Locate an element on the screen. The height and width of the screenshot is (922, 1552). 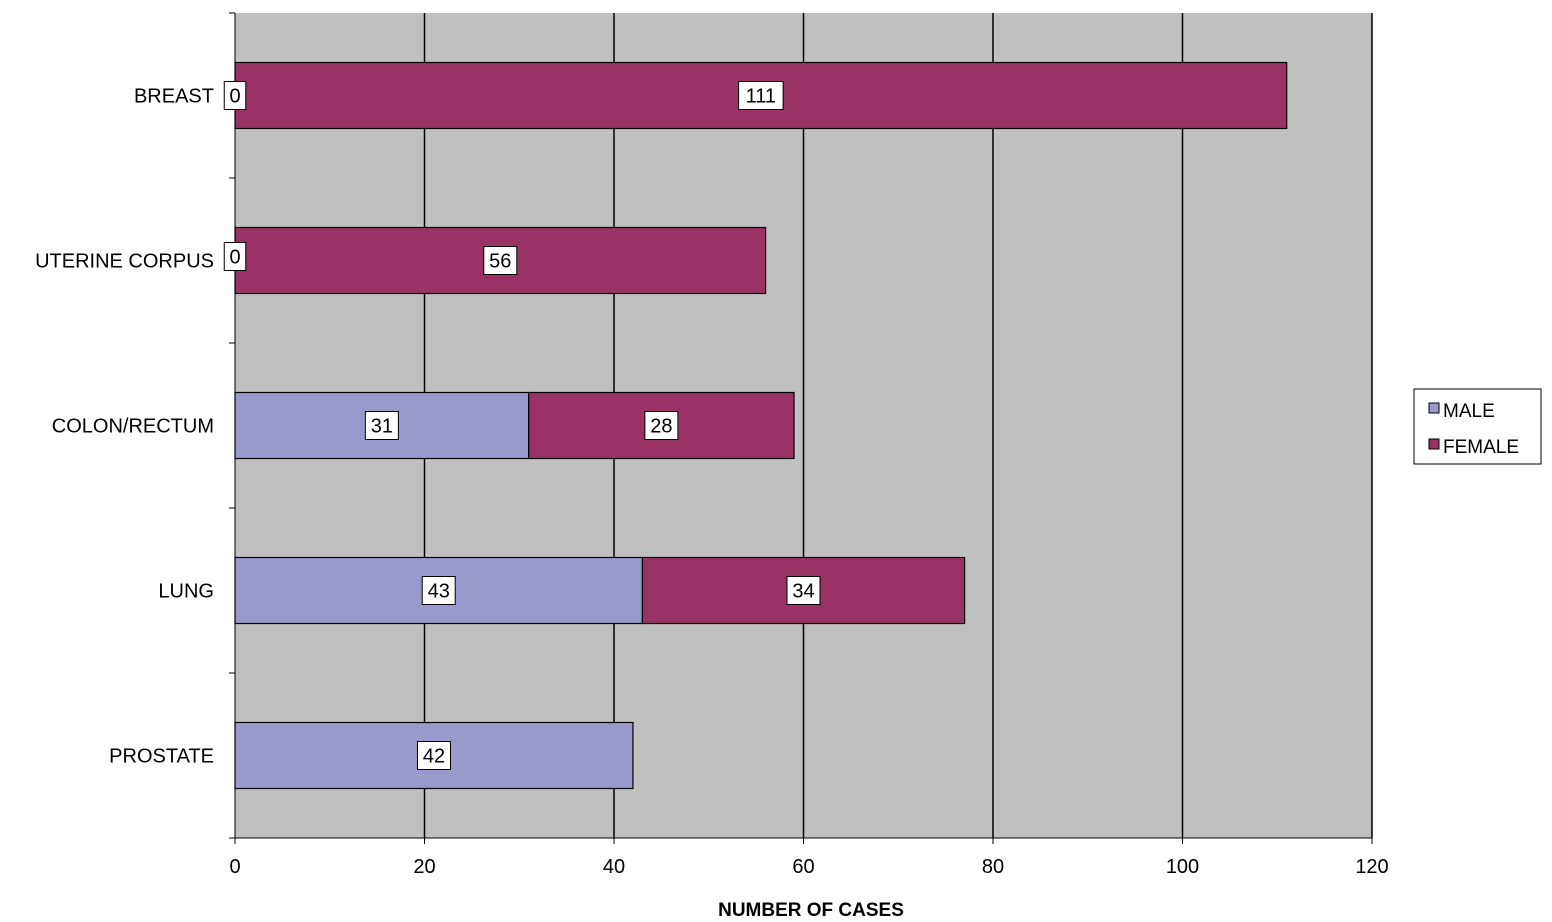
legend: MALE FEMALE is located at coordinates (1477, 426).